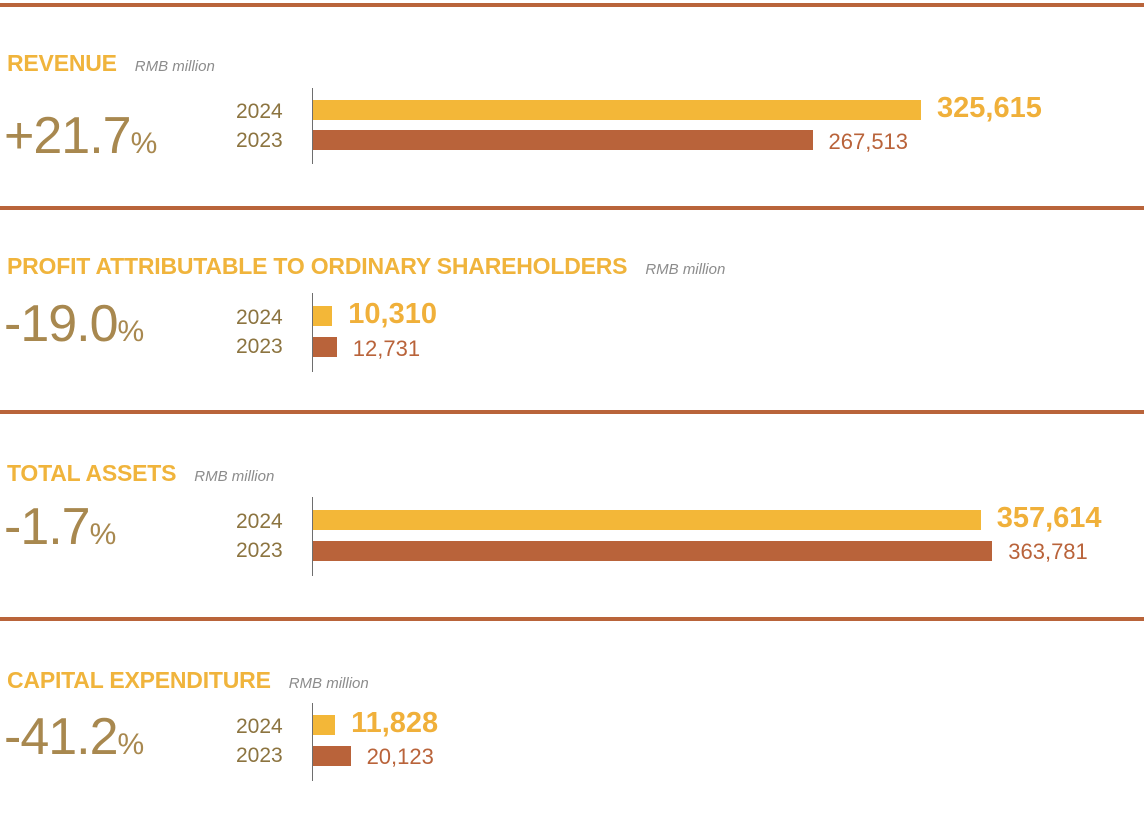 The height and width of the screenshot is (837, 1144). What do you see at coordinates (386, 348) in the screenshot?
I see `value-label-2023: 12,731` at bounding box center [386, 348].